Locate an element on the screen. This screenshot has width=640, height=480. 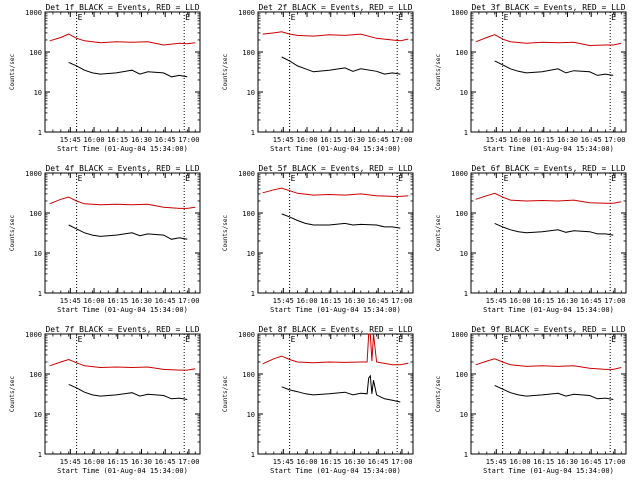
panel-title: Det 2f BLACK = Events, RED = LLD is located at coordinates (335, 7).